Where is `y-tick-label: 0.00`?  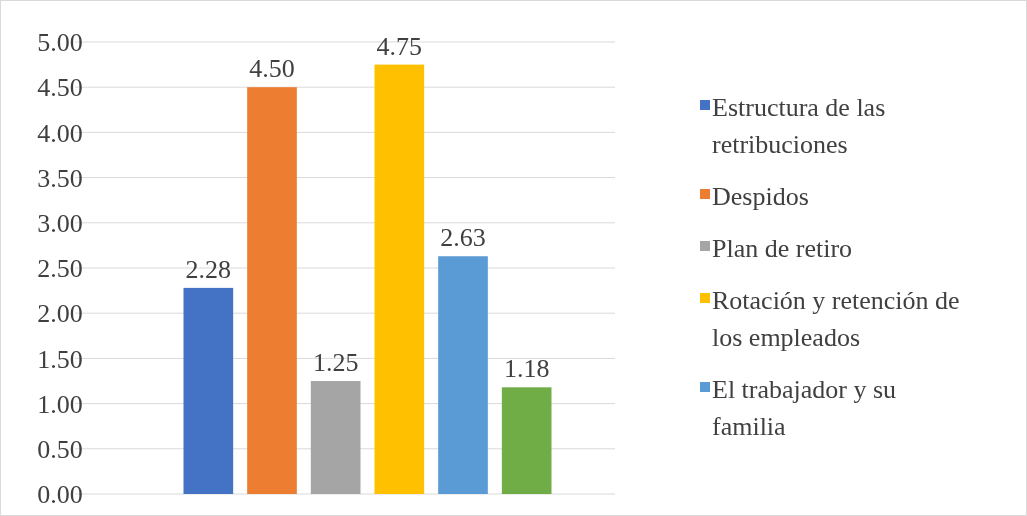 y-tick-label: 0.00 is located at coordinates (60, 495).